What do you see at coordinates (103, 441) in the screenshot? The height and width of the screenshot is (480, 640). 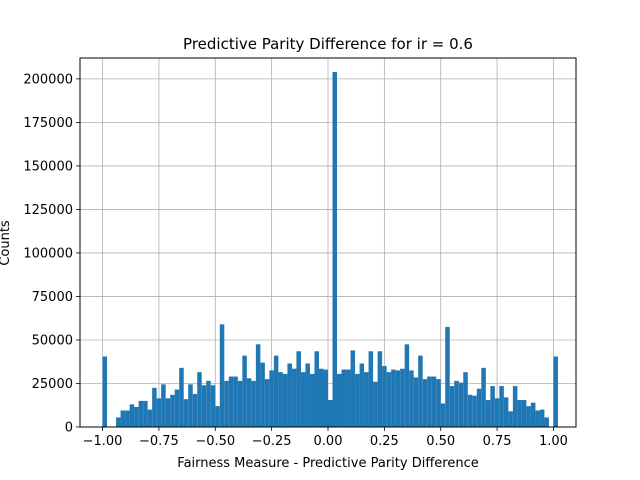 I see `x-tick-label: −1.00` at bounding box center [103, 441].